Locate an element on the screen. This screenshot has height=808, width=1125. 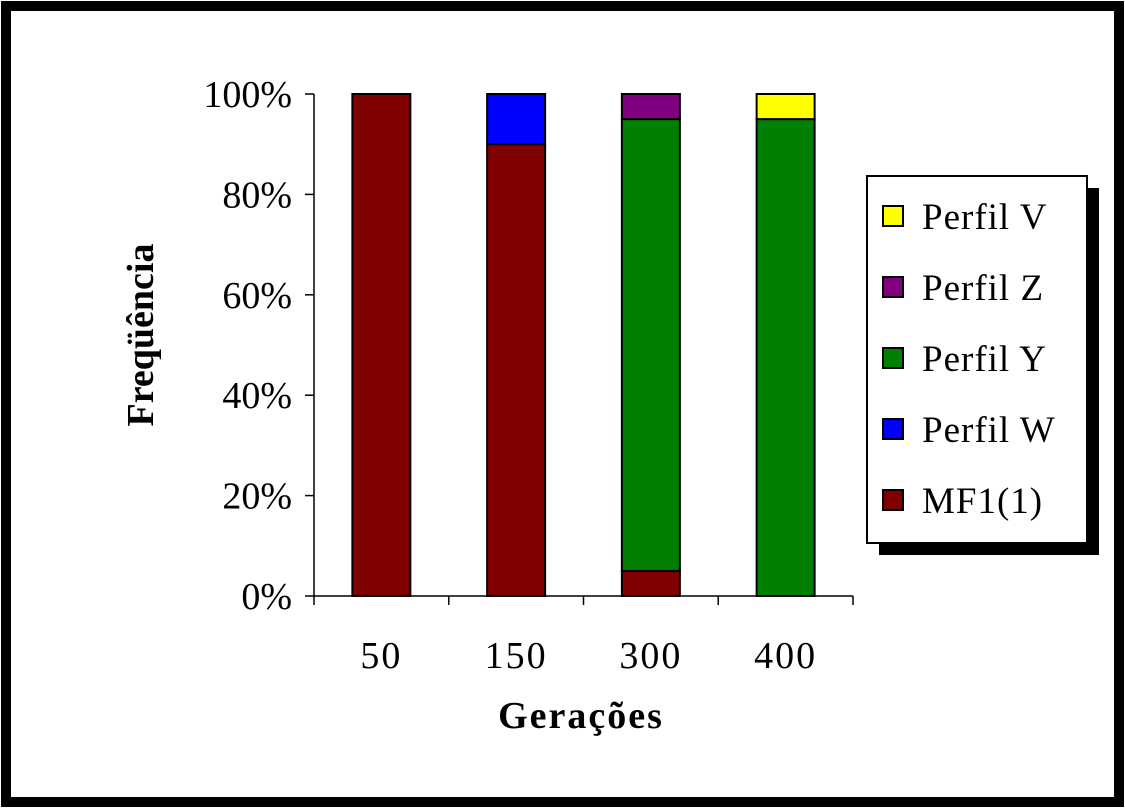
x-tick-label: 150 is located at coordinates (516, 656).